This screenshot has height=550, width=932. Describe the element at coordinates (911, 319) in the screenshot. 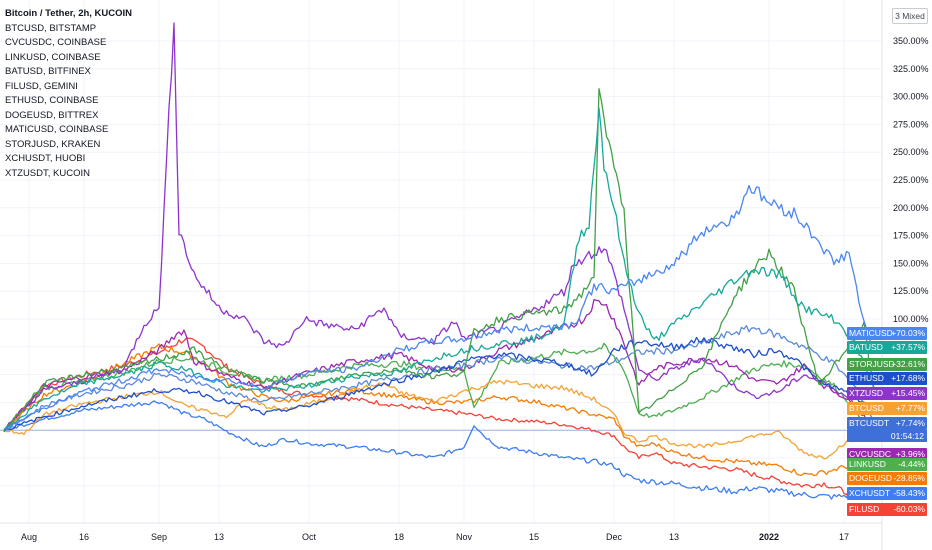

I see `y-tick-label: 100.00%` at that location.